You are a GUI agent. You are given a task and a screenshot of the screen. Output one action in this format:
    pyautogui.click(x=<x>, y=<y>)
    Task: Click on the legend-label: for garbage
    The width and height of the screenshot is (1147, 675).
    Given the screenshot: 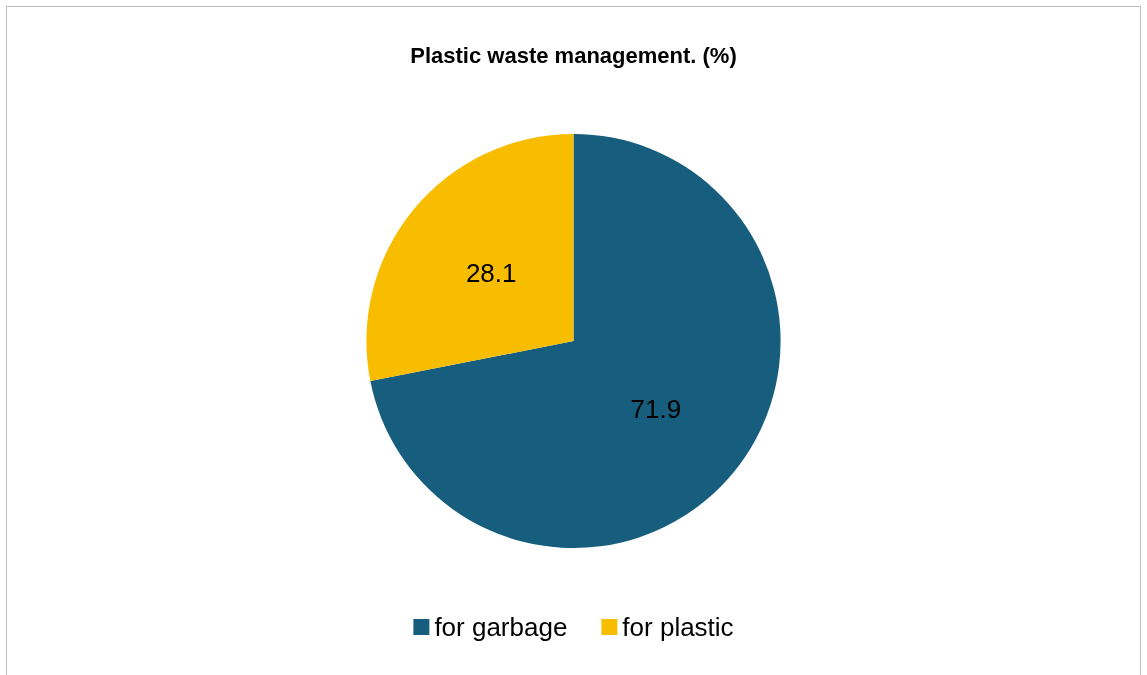 What is the action you would take?
    pyautogui.click(x=501, y=627)
    